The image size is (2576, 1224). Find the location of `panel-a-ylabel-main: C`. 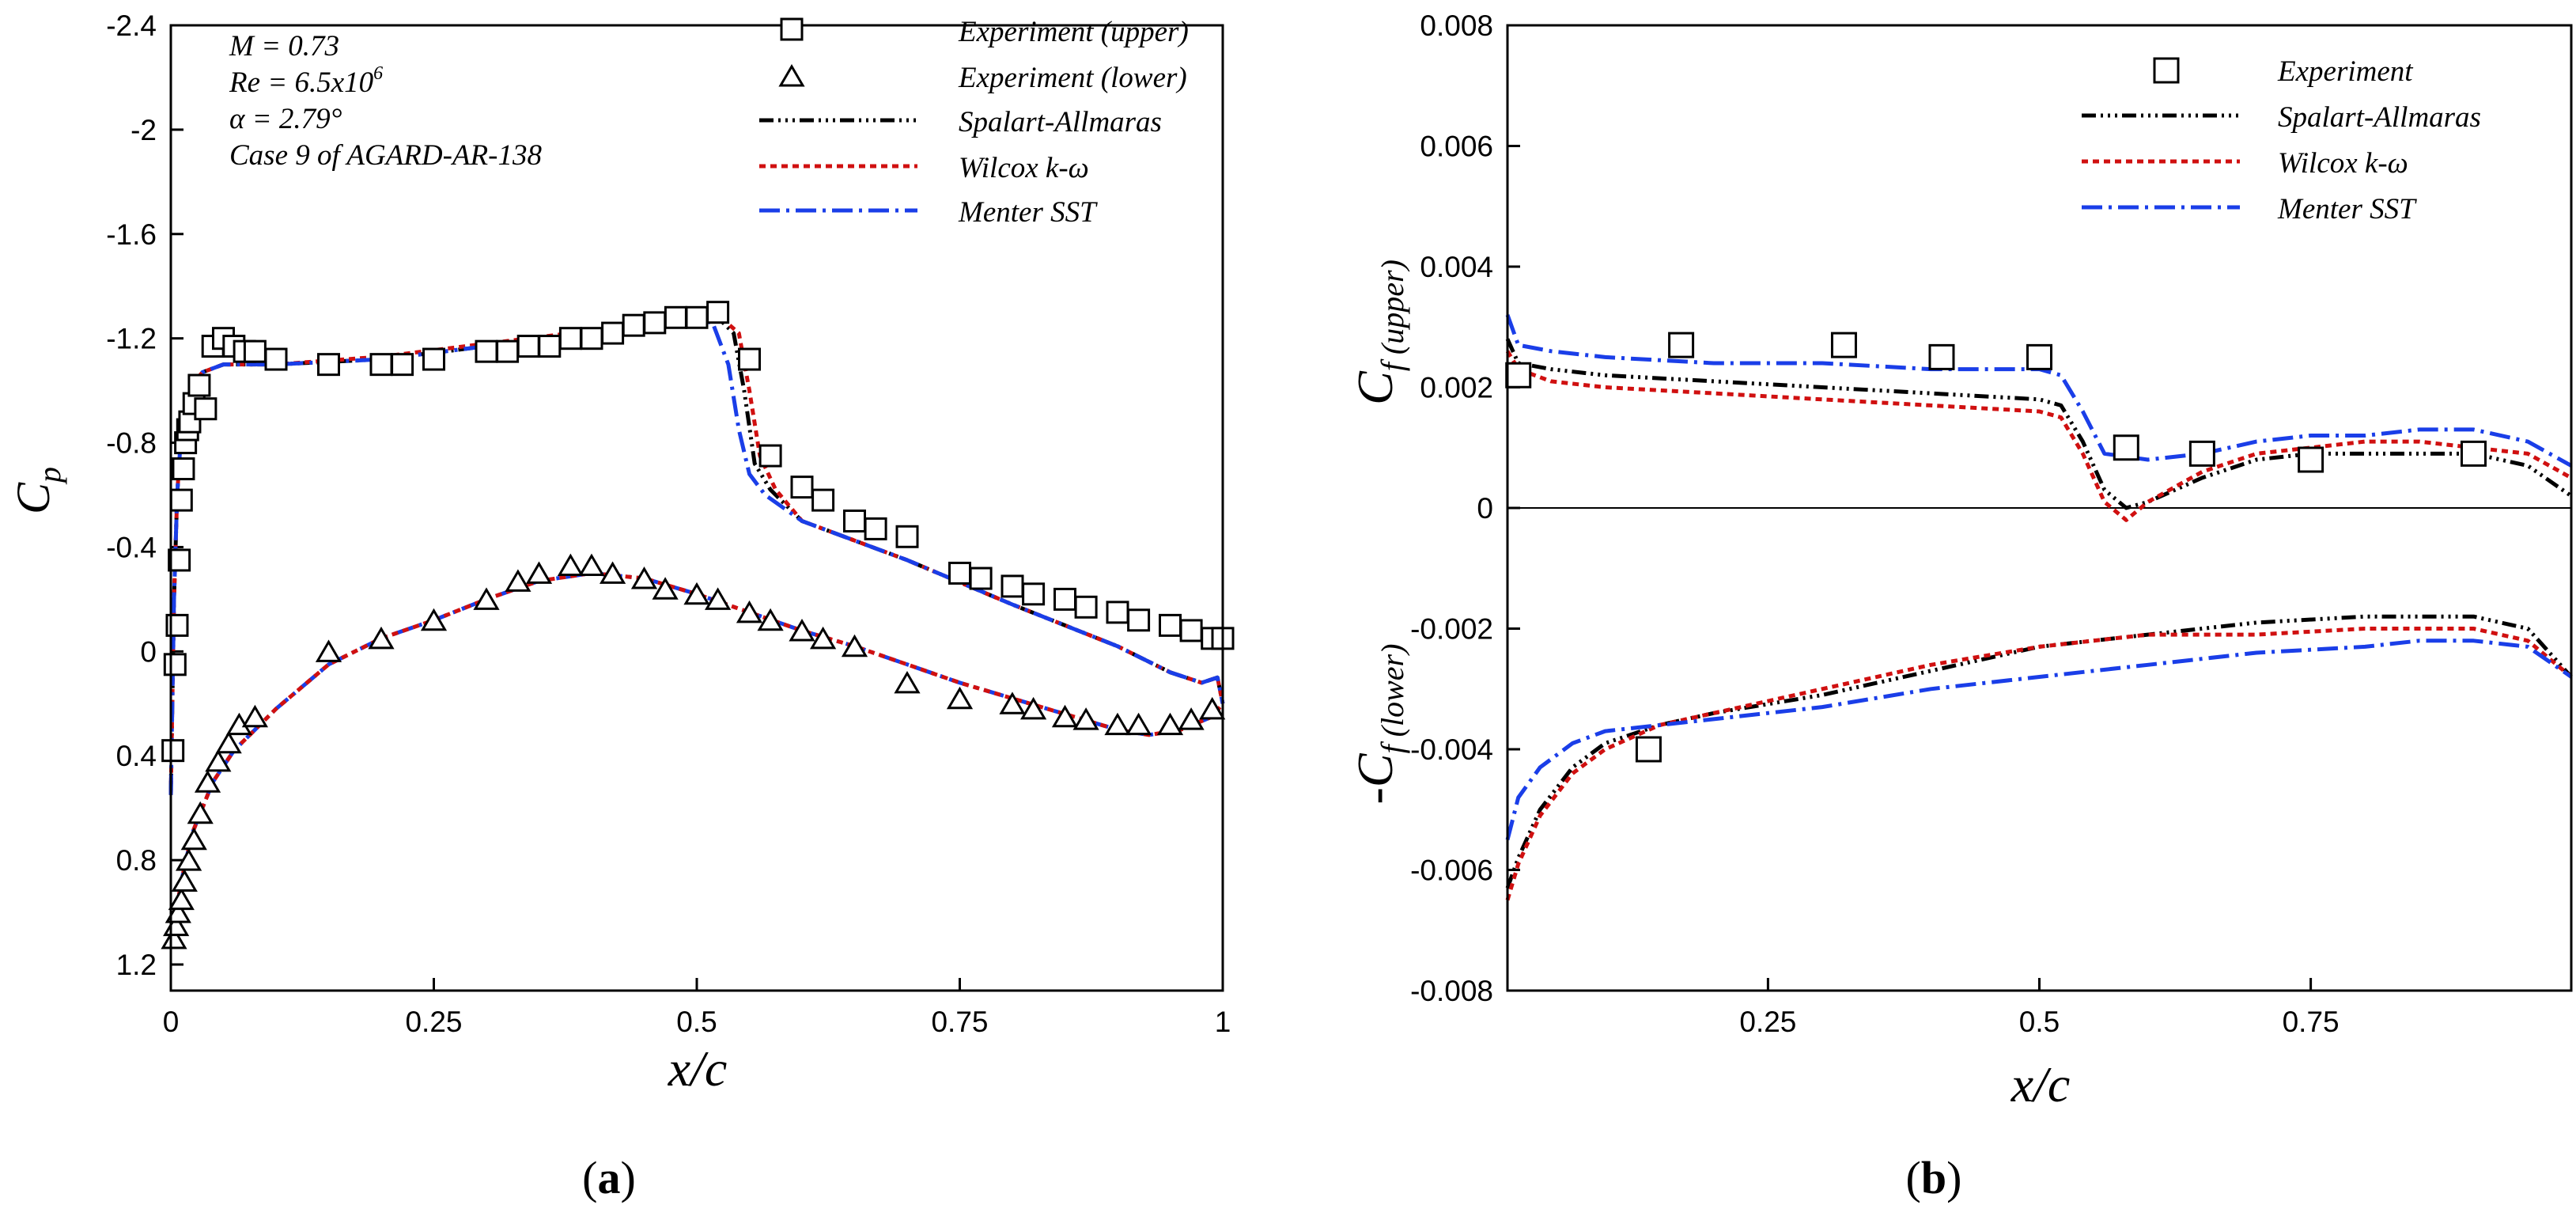

panel-a-ylabel-main: C is located at coordinates (33, 498).